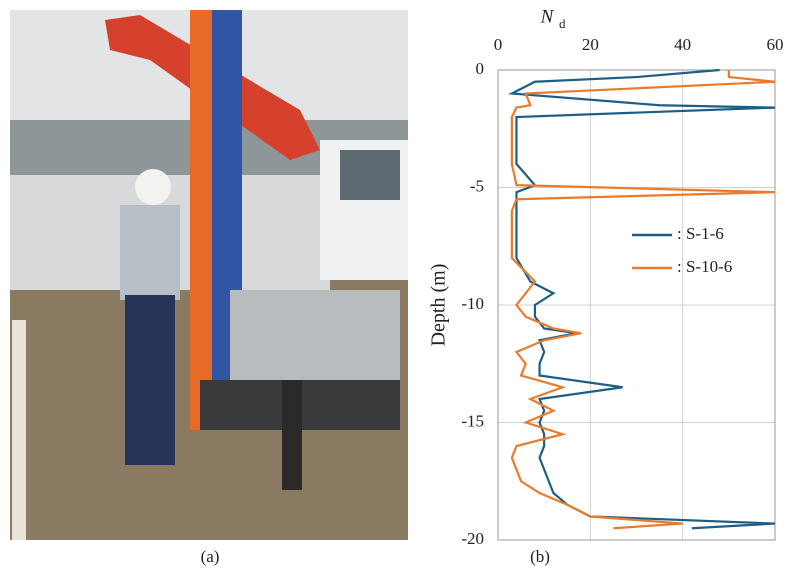 The height and width of the screenshot is (571, 787). I want to click on x-tick-label: 20, so click(590, 44).